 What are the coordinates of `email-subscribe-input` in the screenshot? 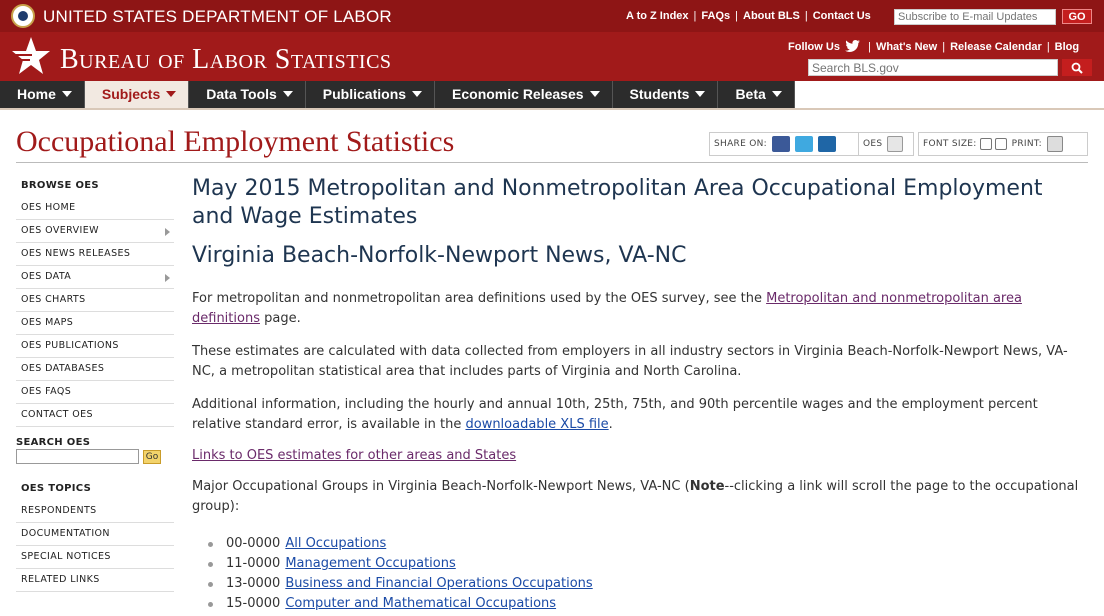 It's located at (975, 17).